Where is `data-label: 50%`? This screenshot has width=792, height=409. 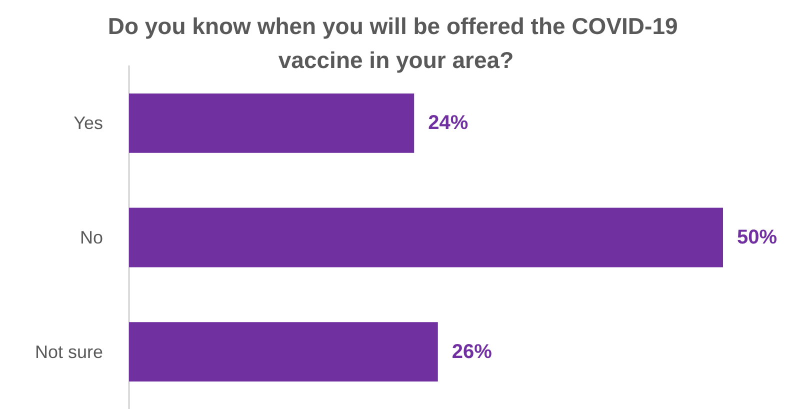 data-label: 50% is located at coordinates (757, 237).